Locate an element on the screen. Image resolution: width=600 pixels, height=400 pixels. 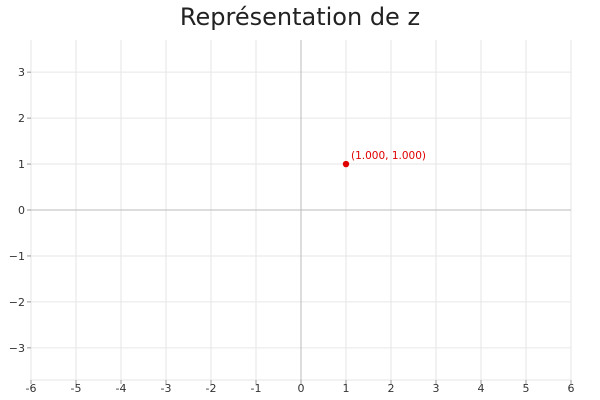
y-tick-label: 3 is located at coordinates (21, 72).